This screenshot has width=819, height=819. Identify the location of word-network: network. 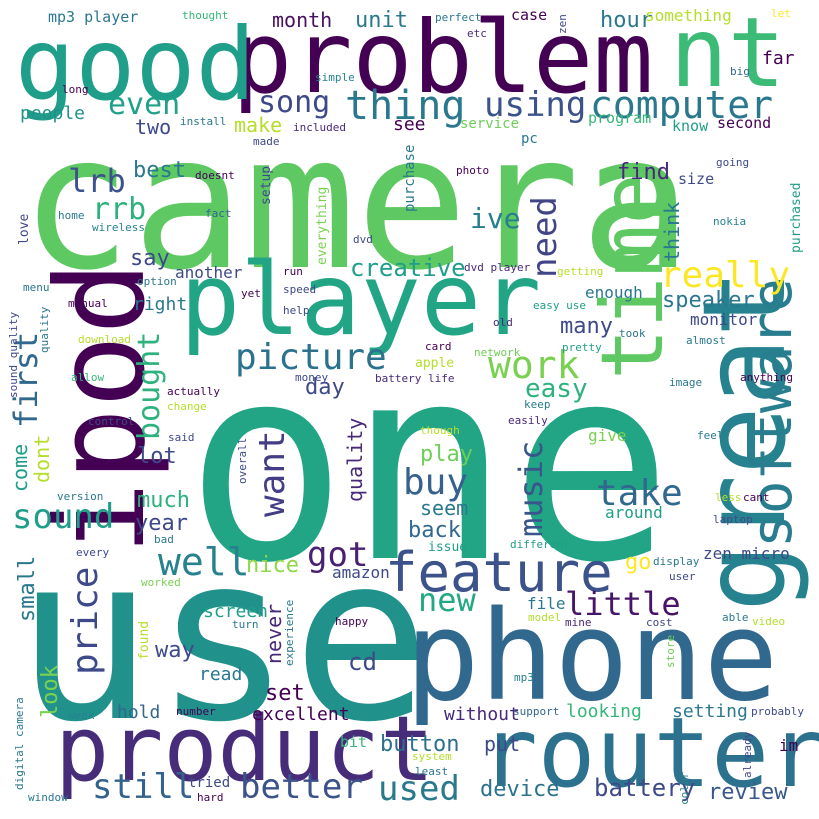
(497, 352).